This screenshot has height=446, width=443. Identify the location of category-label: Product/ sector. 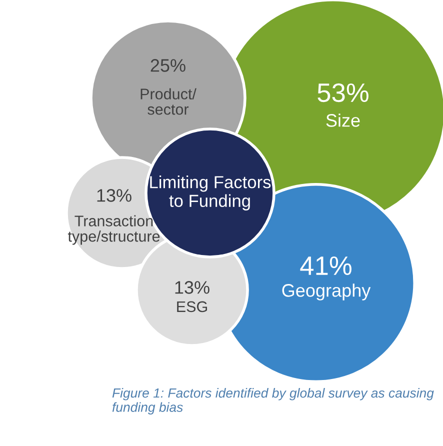
(168, 101).